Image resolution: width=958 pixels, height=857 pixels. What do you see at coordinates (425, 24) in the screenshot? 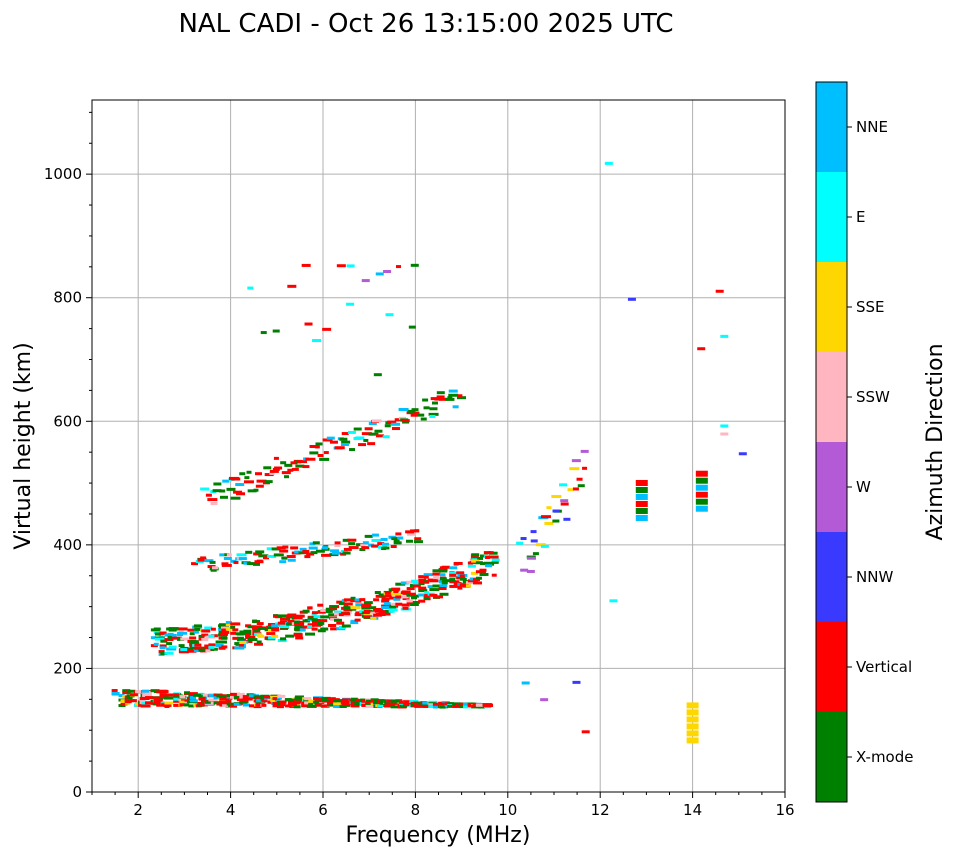
I see `chart-title: NAL CADI - Oct 26 13:15:00 2025 UTC` at bounding box center [425, 24].